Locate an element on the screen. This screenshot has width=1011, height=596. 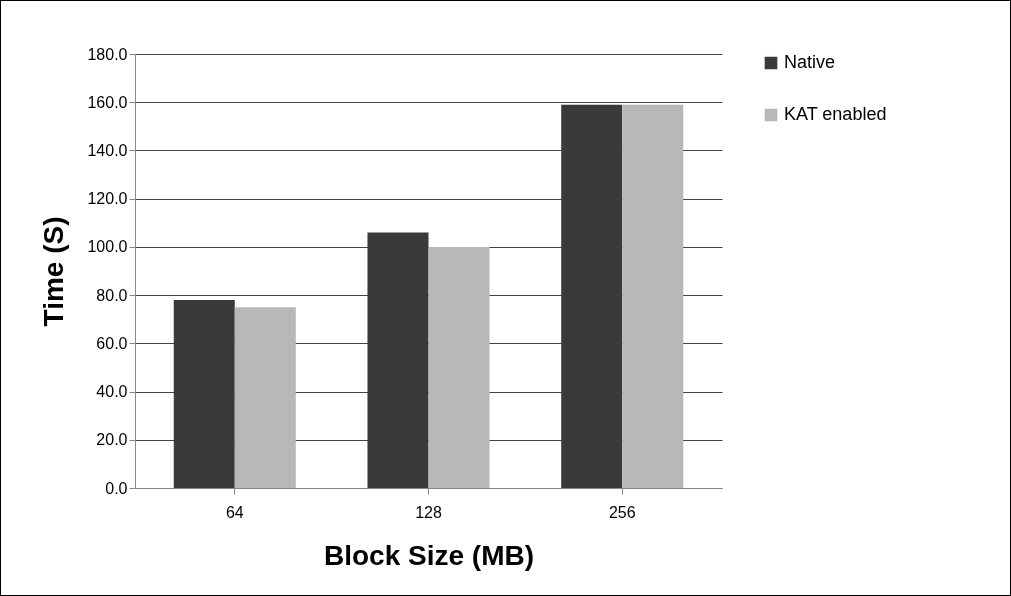
y-axis-title: Time (S) is located at coordinates (54, 271).